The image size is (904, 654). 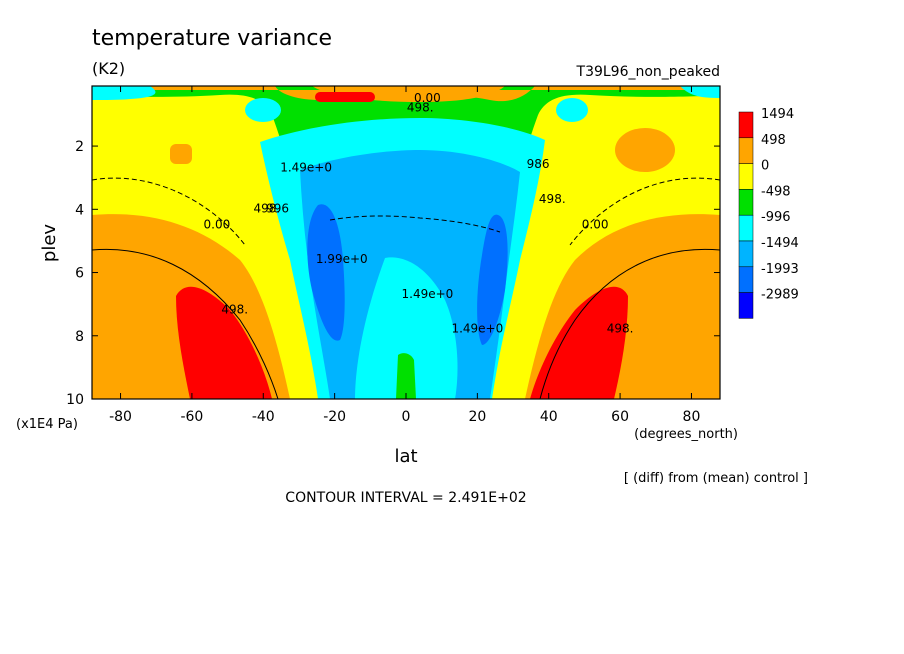 I want to click on band-red-north, so click(x=579, y=342).